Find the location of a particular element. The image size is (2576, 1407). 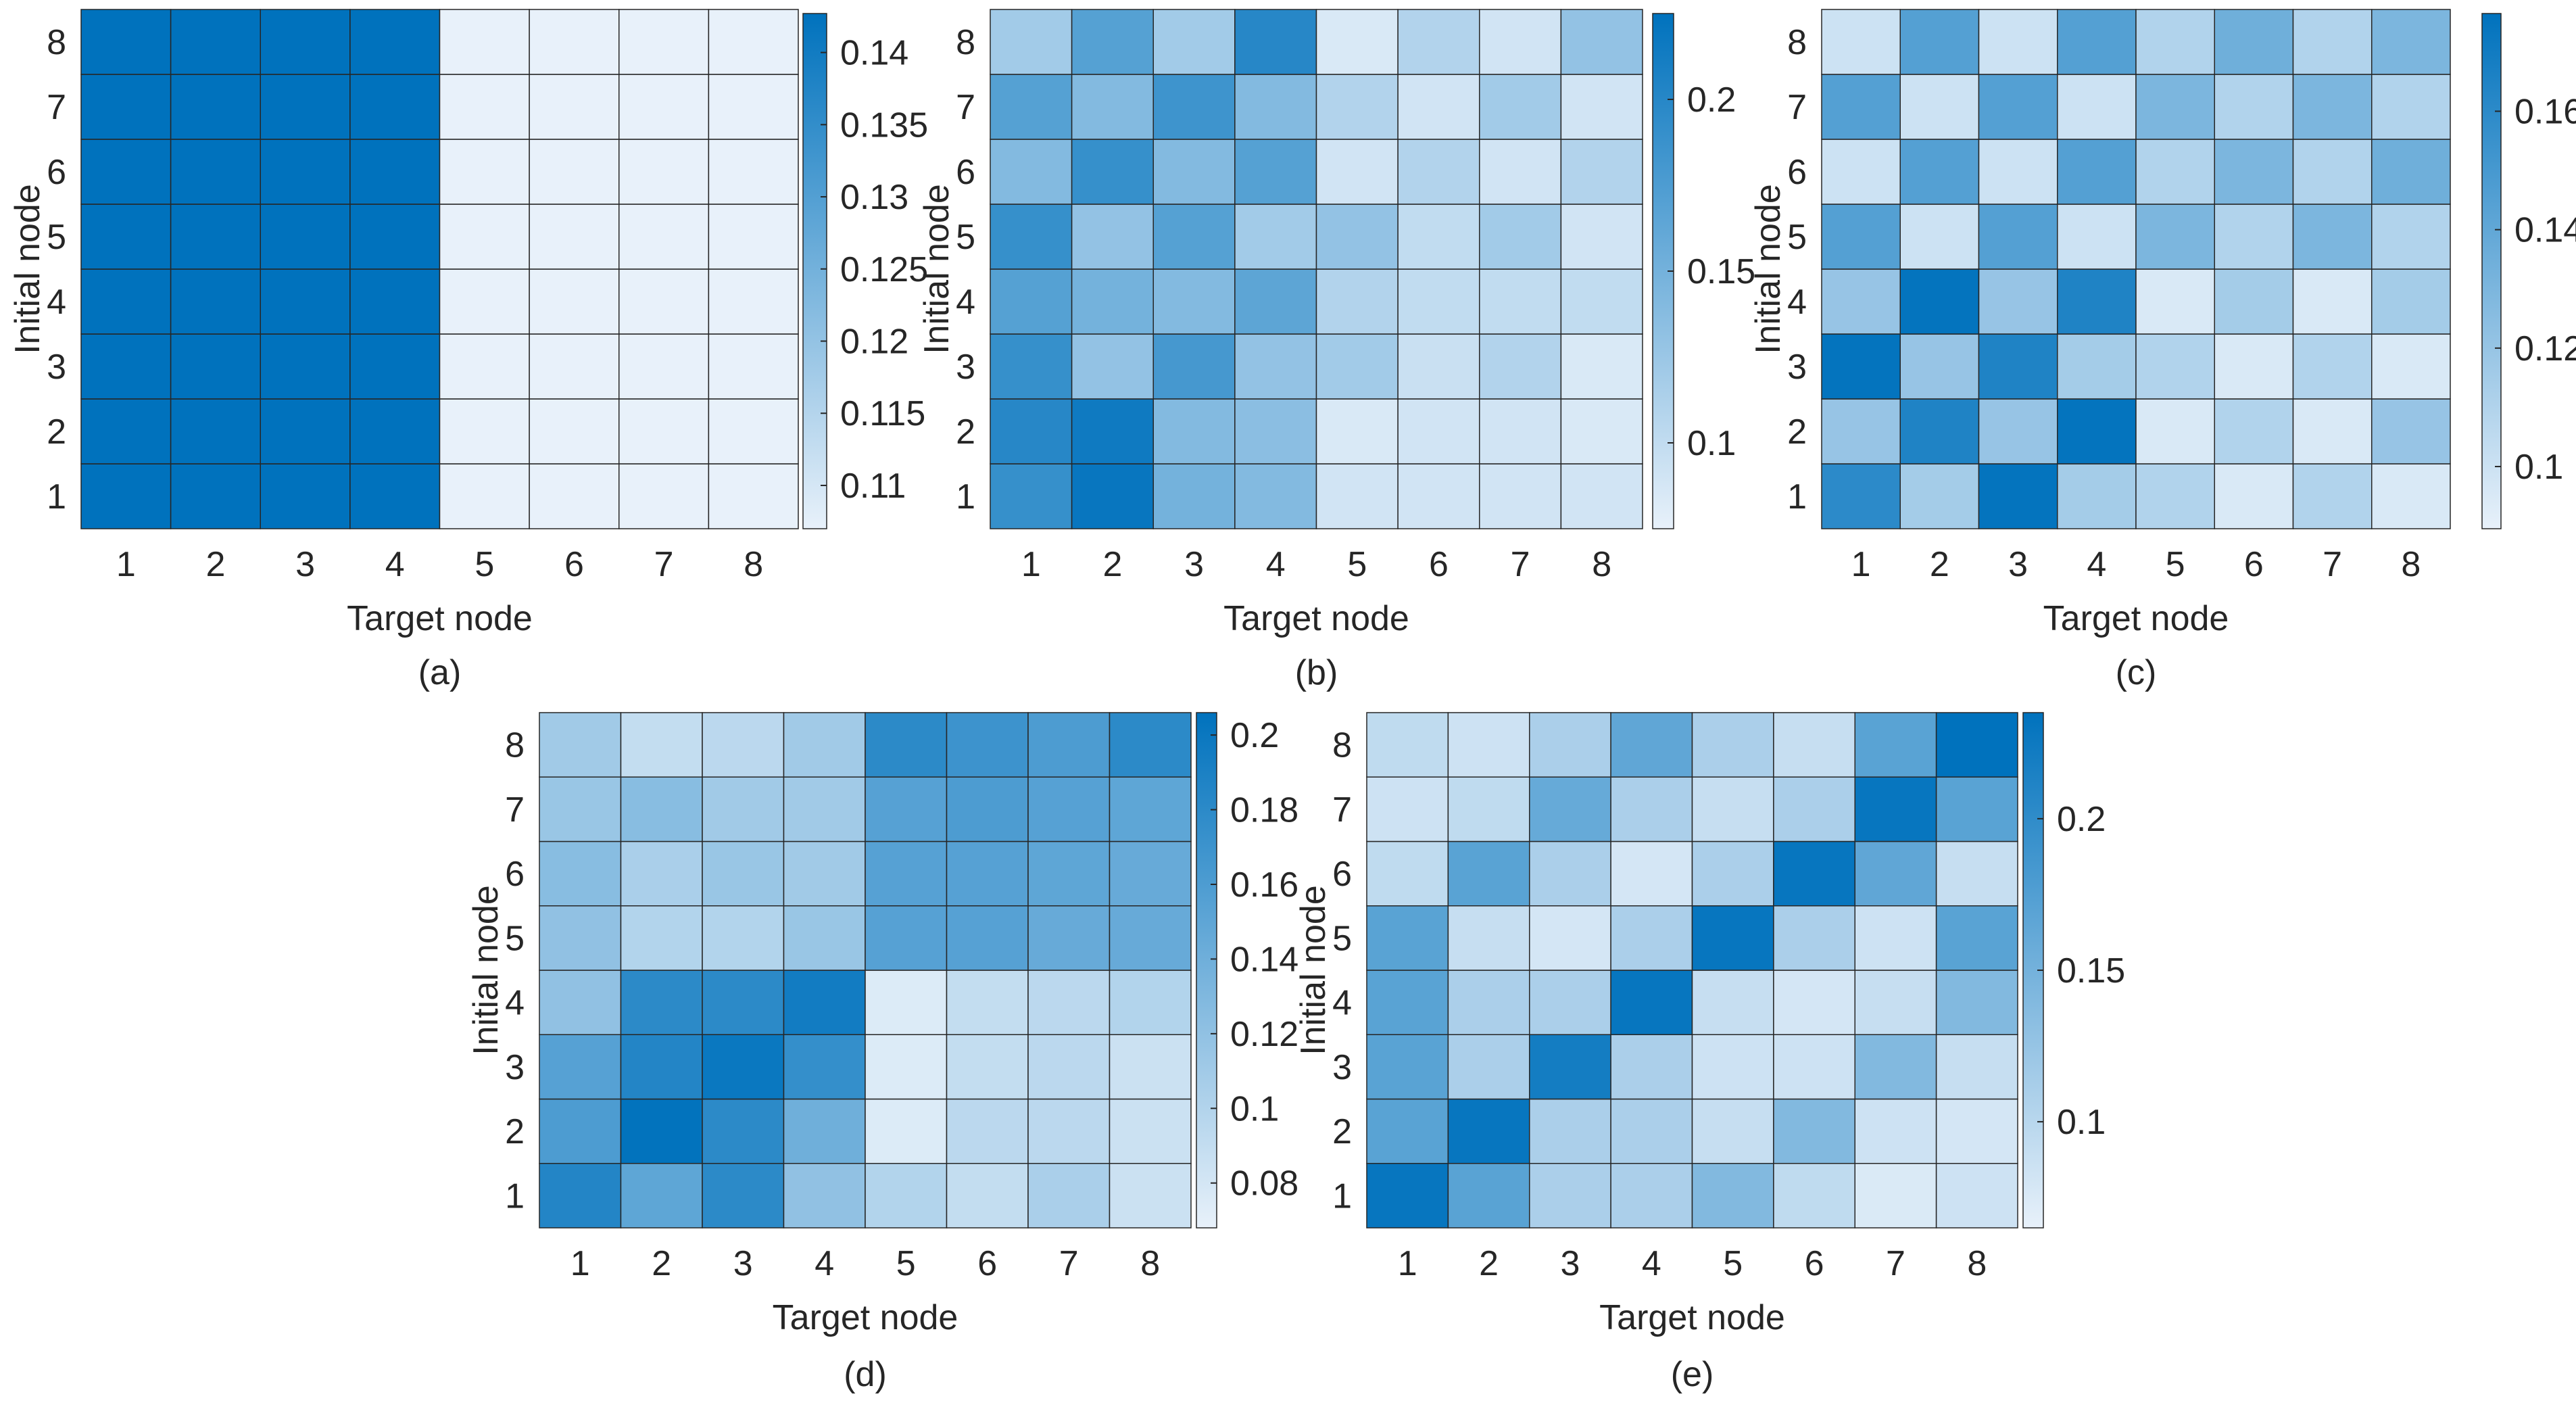

colorbar-tick-label: 0.1 is located at coordinates (1711, 443).